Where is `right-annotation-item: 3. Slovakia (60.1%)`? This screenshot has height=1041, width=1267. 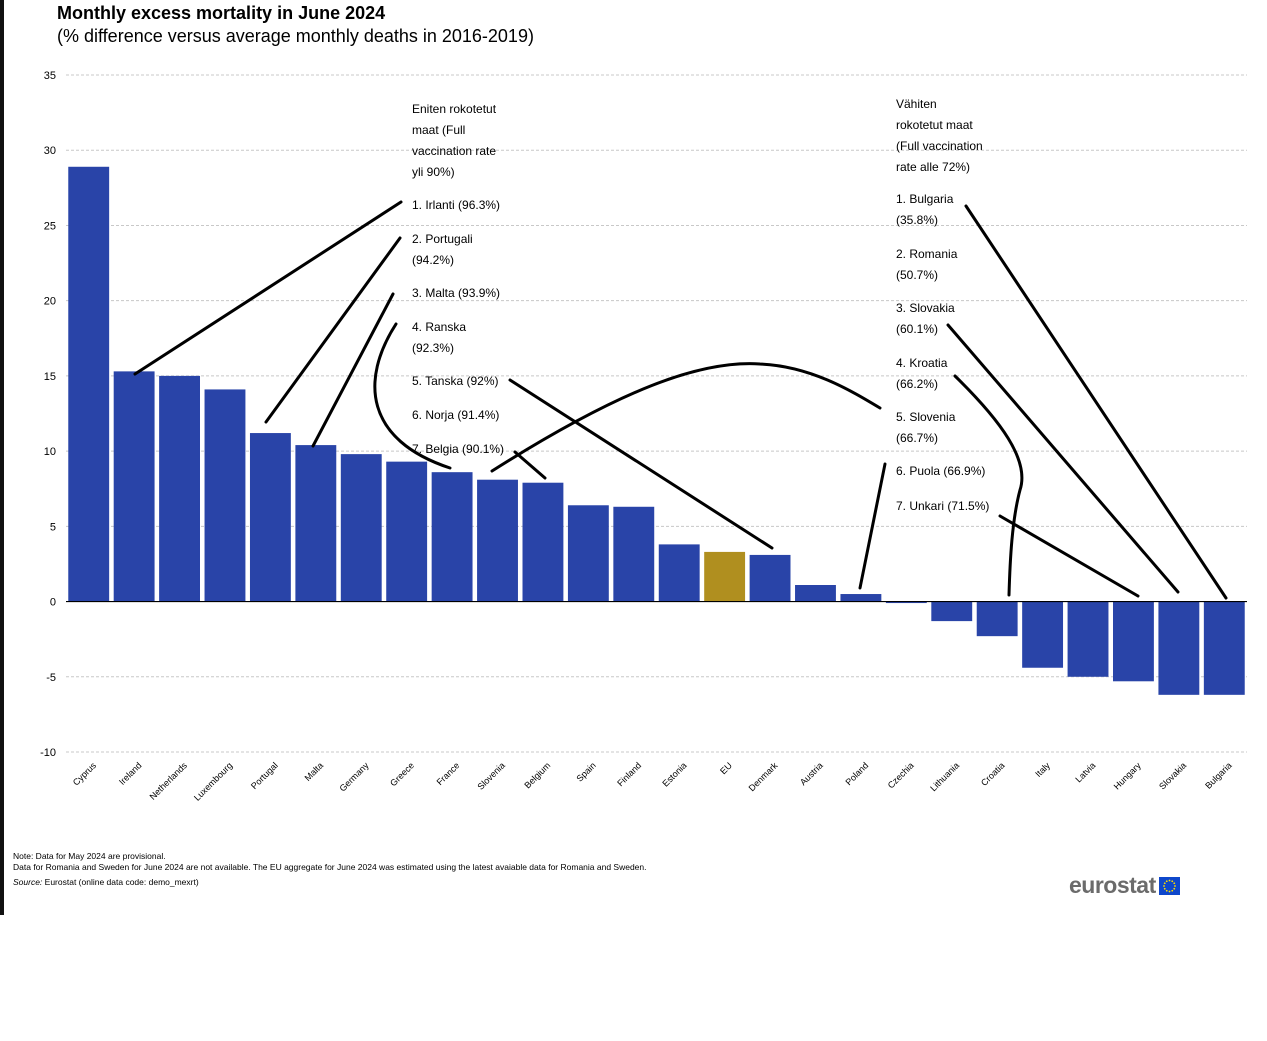 right-annotation-item: 3. Slovakia (60.1%) is located at coordinates (925, 318).